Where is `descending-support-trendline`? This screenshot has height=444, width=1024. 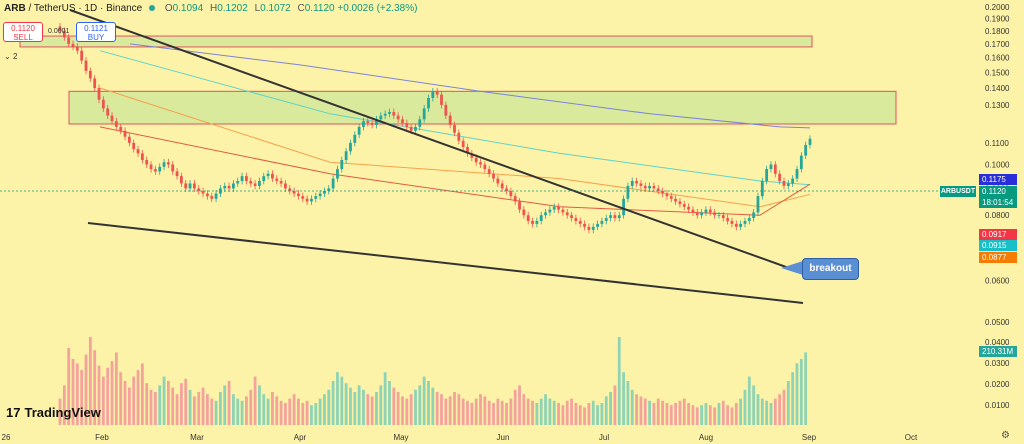 descending-support-trendline is located at coordinates (445, 263).